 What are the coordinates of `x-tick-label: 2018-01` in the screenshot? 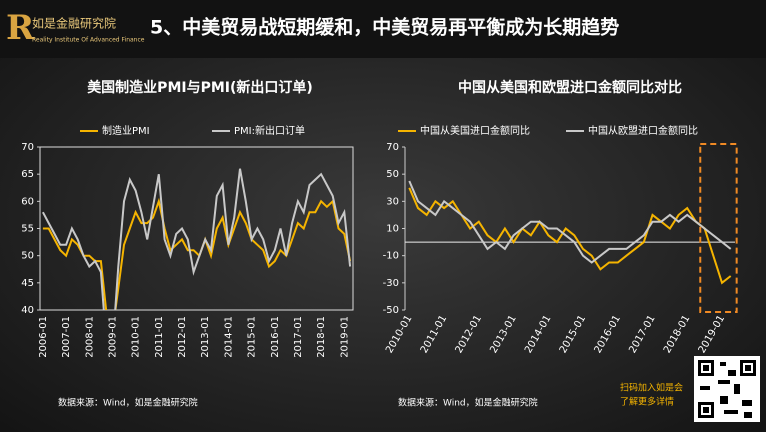 It's located at (321, 337).